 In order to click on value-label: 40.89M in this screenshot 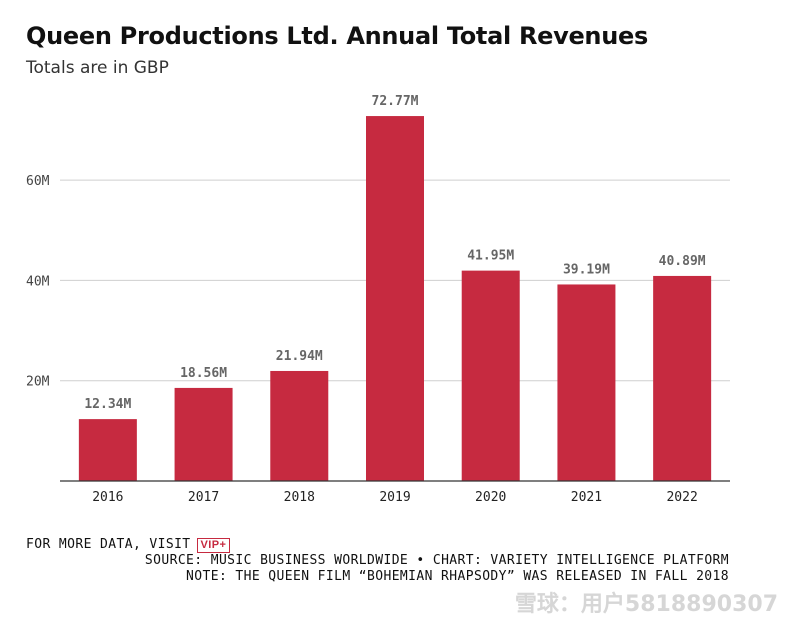, I will do `click(682, 261)`.